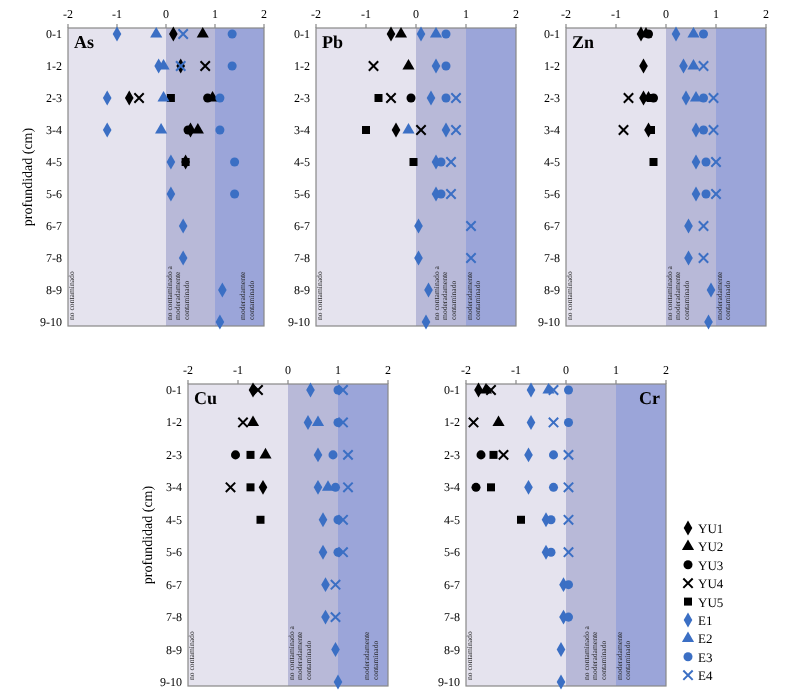 Image resolution: width=800 pixels, height=696 pixels. Describe the element at coordinates (583, 42) in the screenshot. I see `chart-title: Zn` at that location.